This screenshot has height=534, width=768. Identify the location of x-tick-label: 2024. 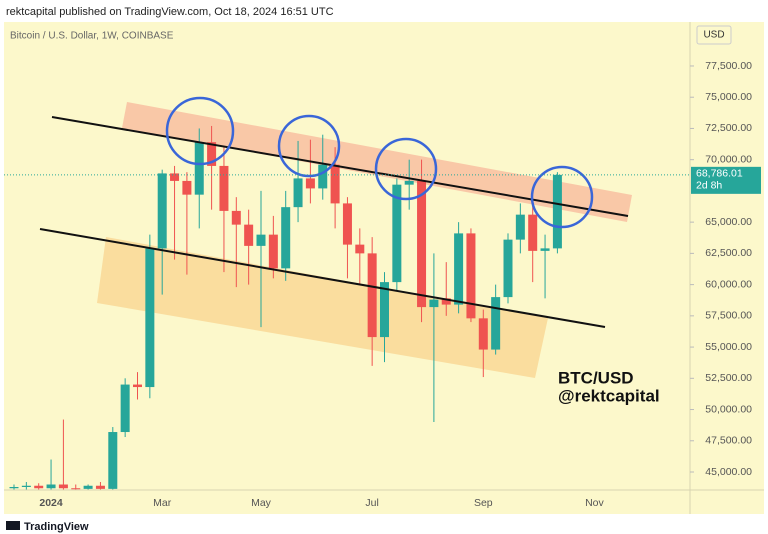
(51, 503).